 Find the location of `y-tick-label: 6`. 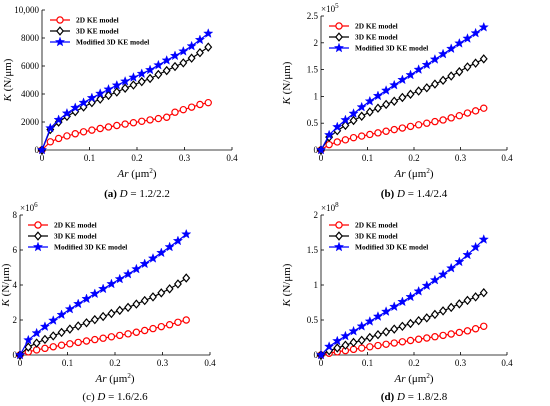

y-tick-label: 6 is located at coordinates (15, 250).